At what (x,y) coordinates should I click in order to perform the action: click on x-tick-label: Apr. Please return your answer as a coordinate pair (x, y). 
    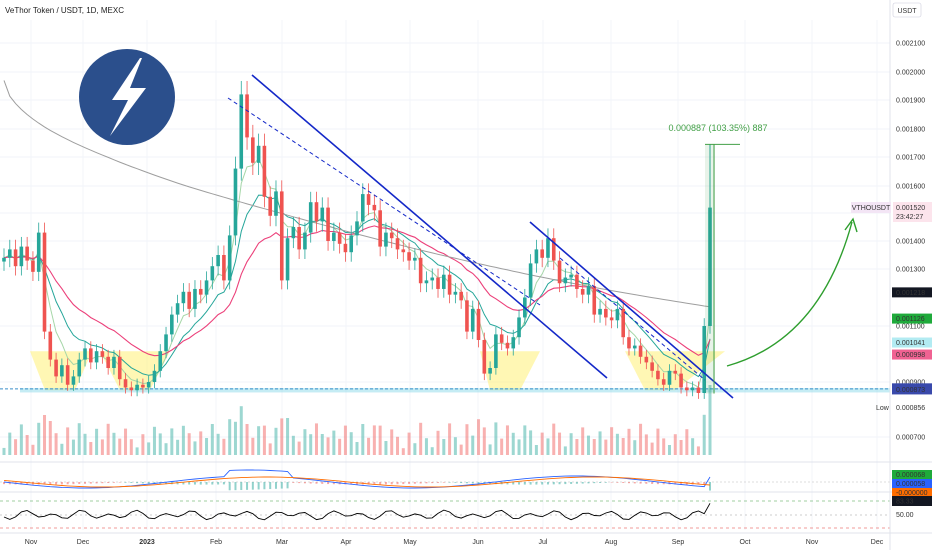
    Looking at the image, I should click on (347, 542).